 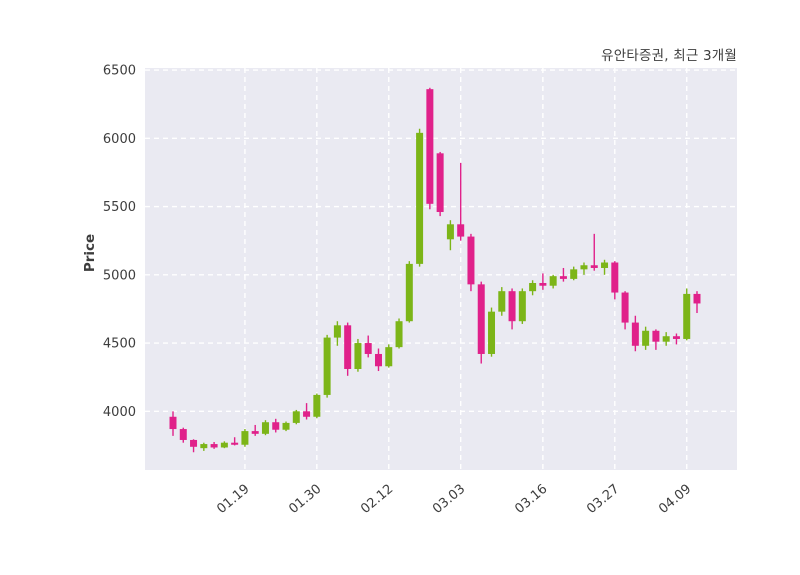 What do you see at coordinates (119, 207) in the screenshot?
I see `y-tick-label: 5500` at bounding box center [119, 207].